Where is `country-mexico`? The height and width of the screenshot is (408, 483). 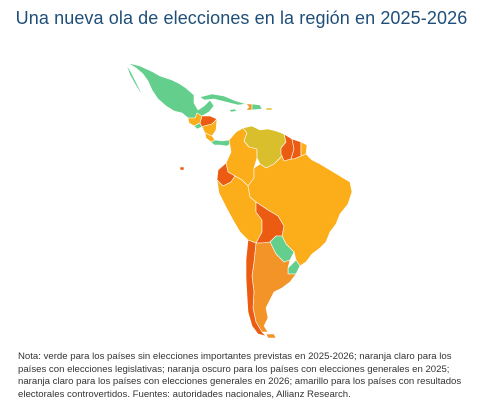
country-mexico is located at coordinates (170, 90).